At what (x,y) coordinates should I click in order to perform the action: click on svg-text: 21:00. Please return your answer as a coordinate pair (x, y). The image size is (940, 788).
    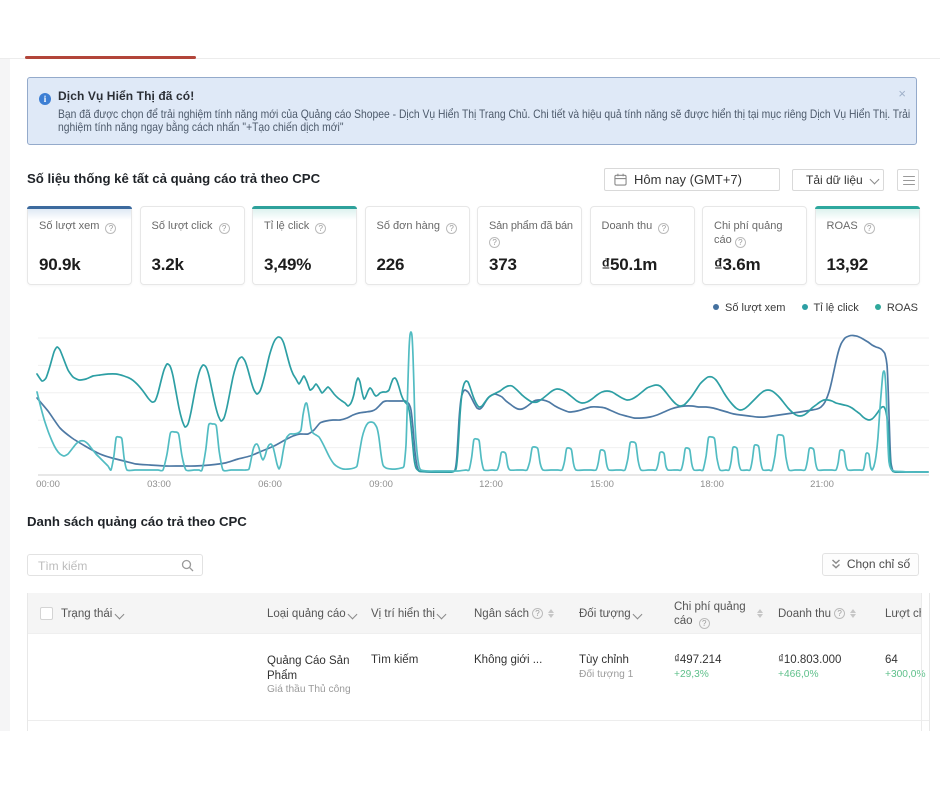
    Looking at the image, I should click on (822, 484).